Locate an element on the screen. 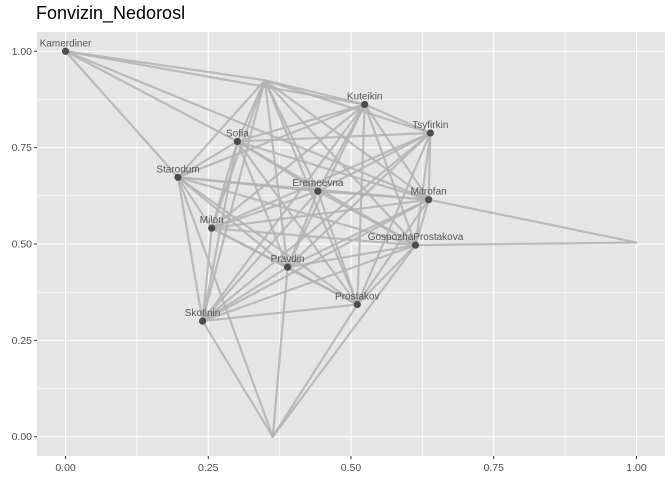 This screenshot has height=480, width=672. node-point-milon is located at coordinates (212, 228).